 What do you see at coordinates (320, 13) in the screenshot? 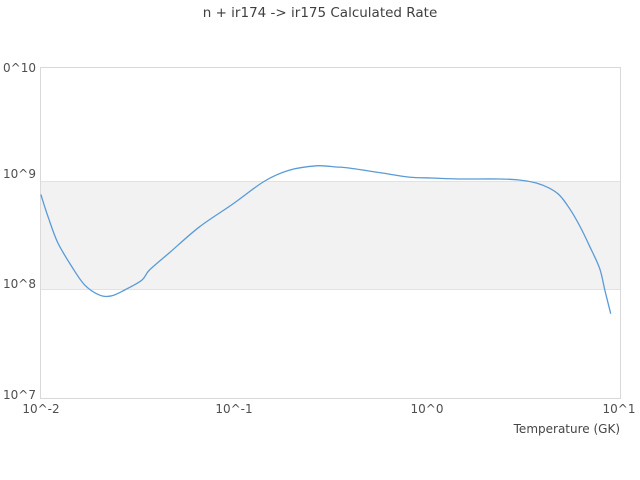
I see `chart-title: n + ir174 -> ir175 Calculated Rate` at bounding box center [320, 13].